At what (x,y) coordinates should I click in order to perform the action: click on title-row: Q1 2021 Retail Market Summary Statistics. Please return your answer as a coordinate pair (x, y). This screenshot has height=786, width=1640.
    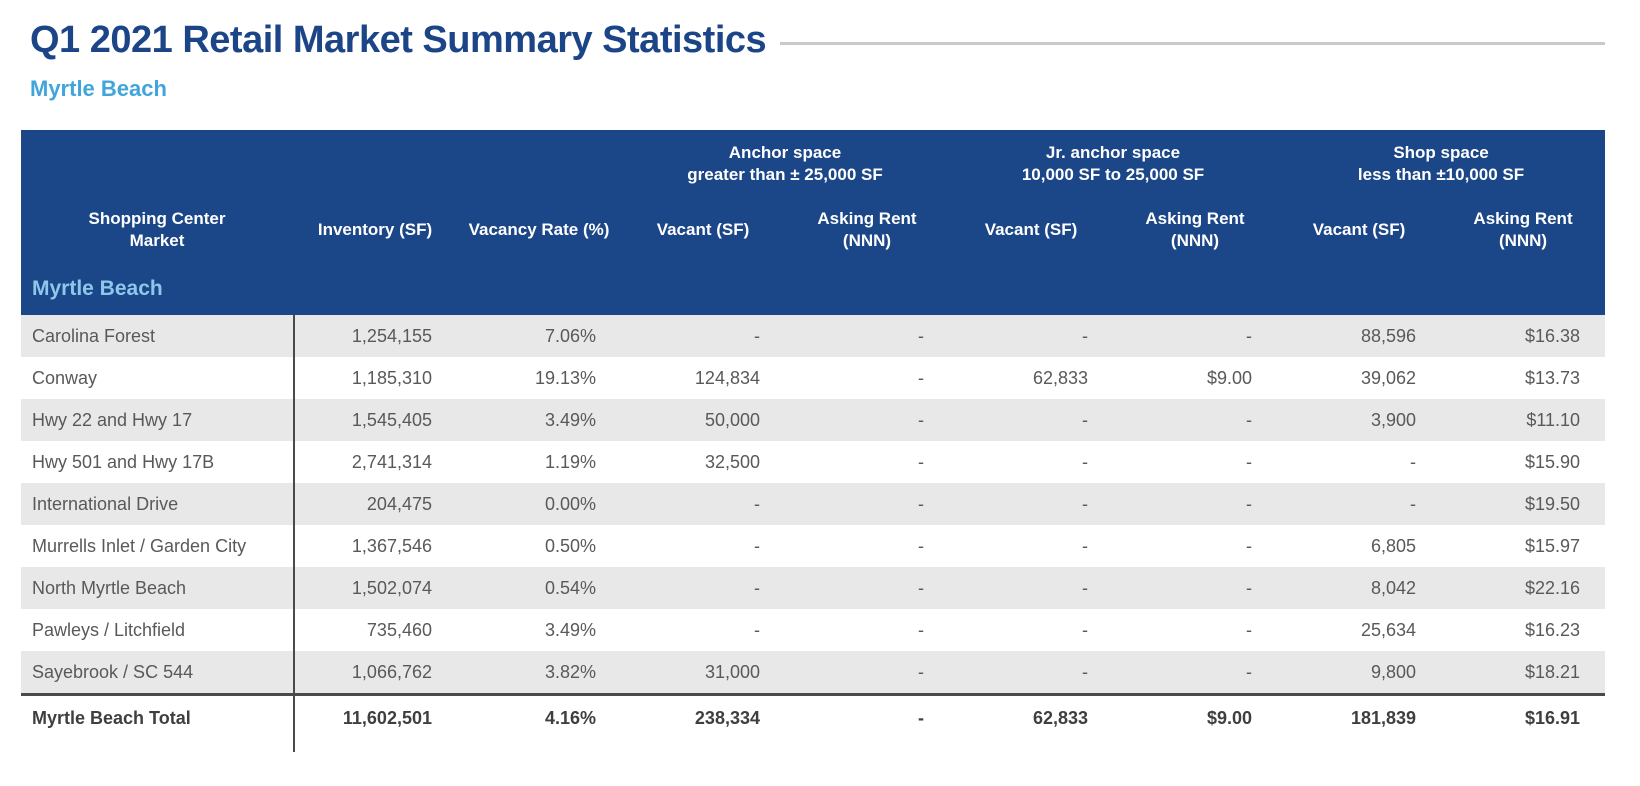
    Looking at the image, I should click on (813, 40).